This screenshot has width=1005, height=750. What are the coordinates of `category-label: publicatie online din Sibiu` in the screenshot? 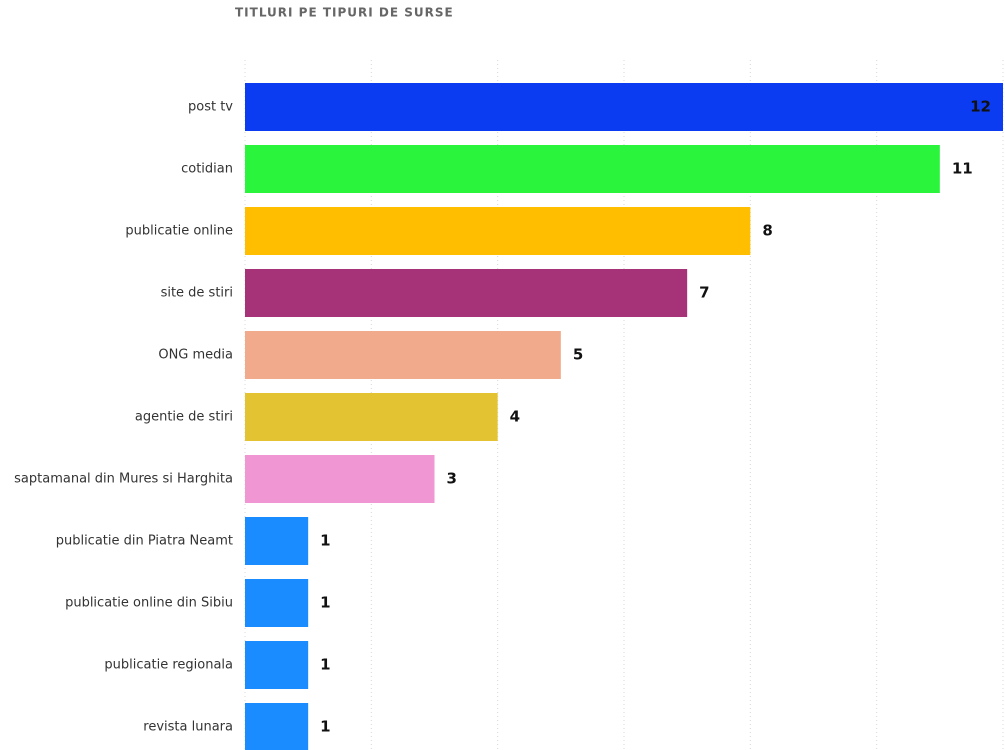 It's located at (149, 603).